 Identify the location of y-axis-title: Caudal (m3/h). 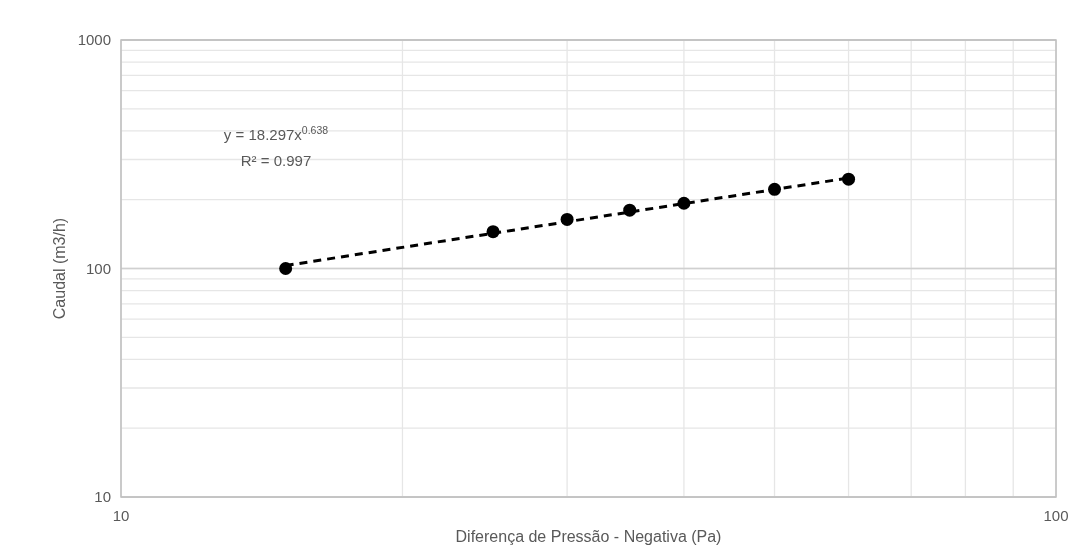
(59, 268).